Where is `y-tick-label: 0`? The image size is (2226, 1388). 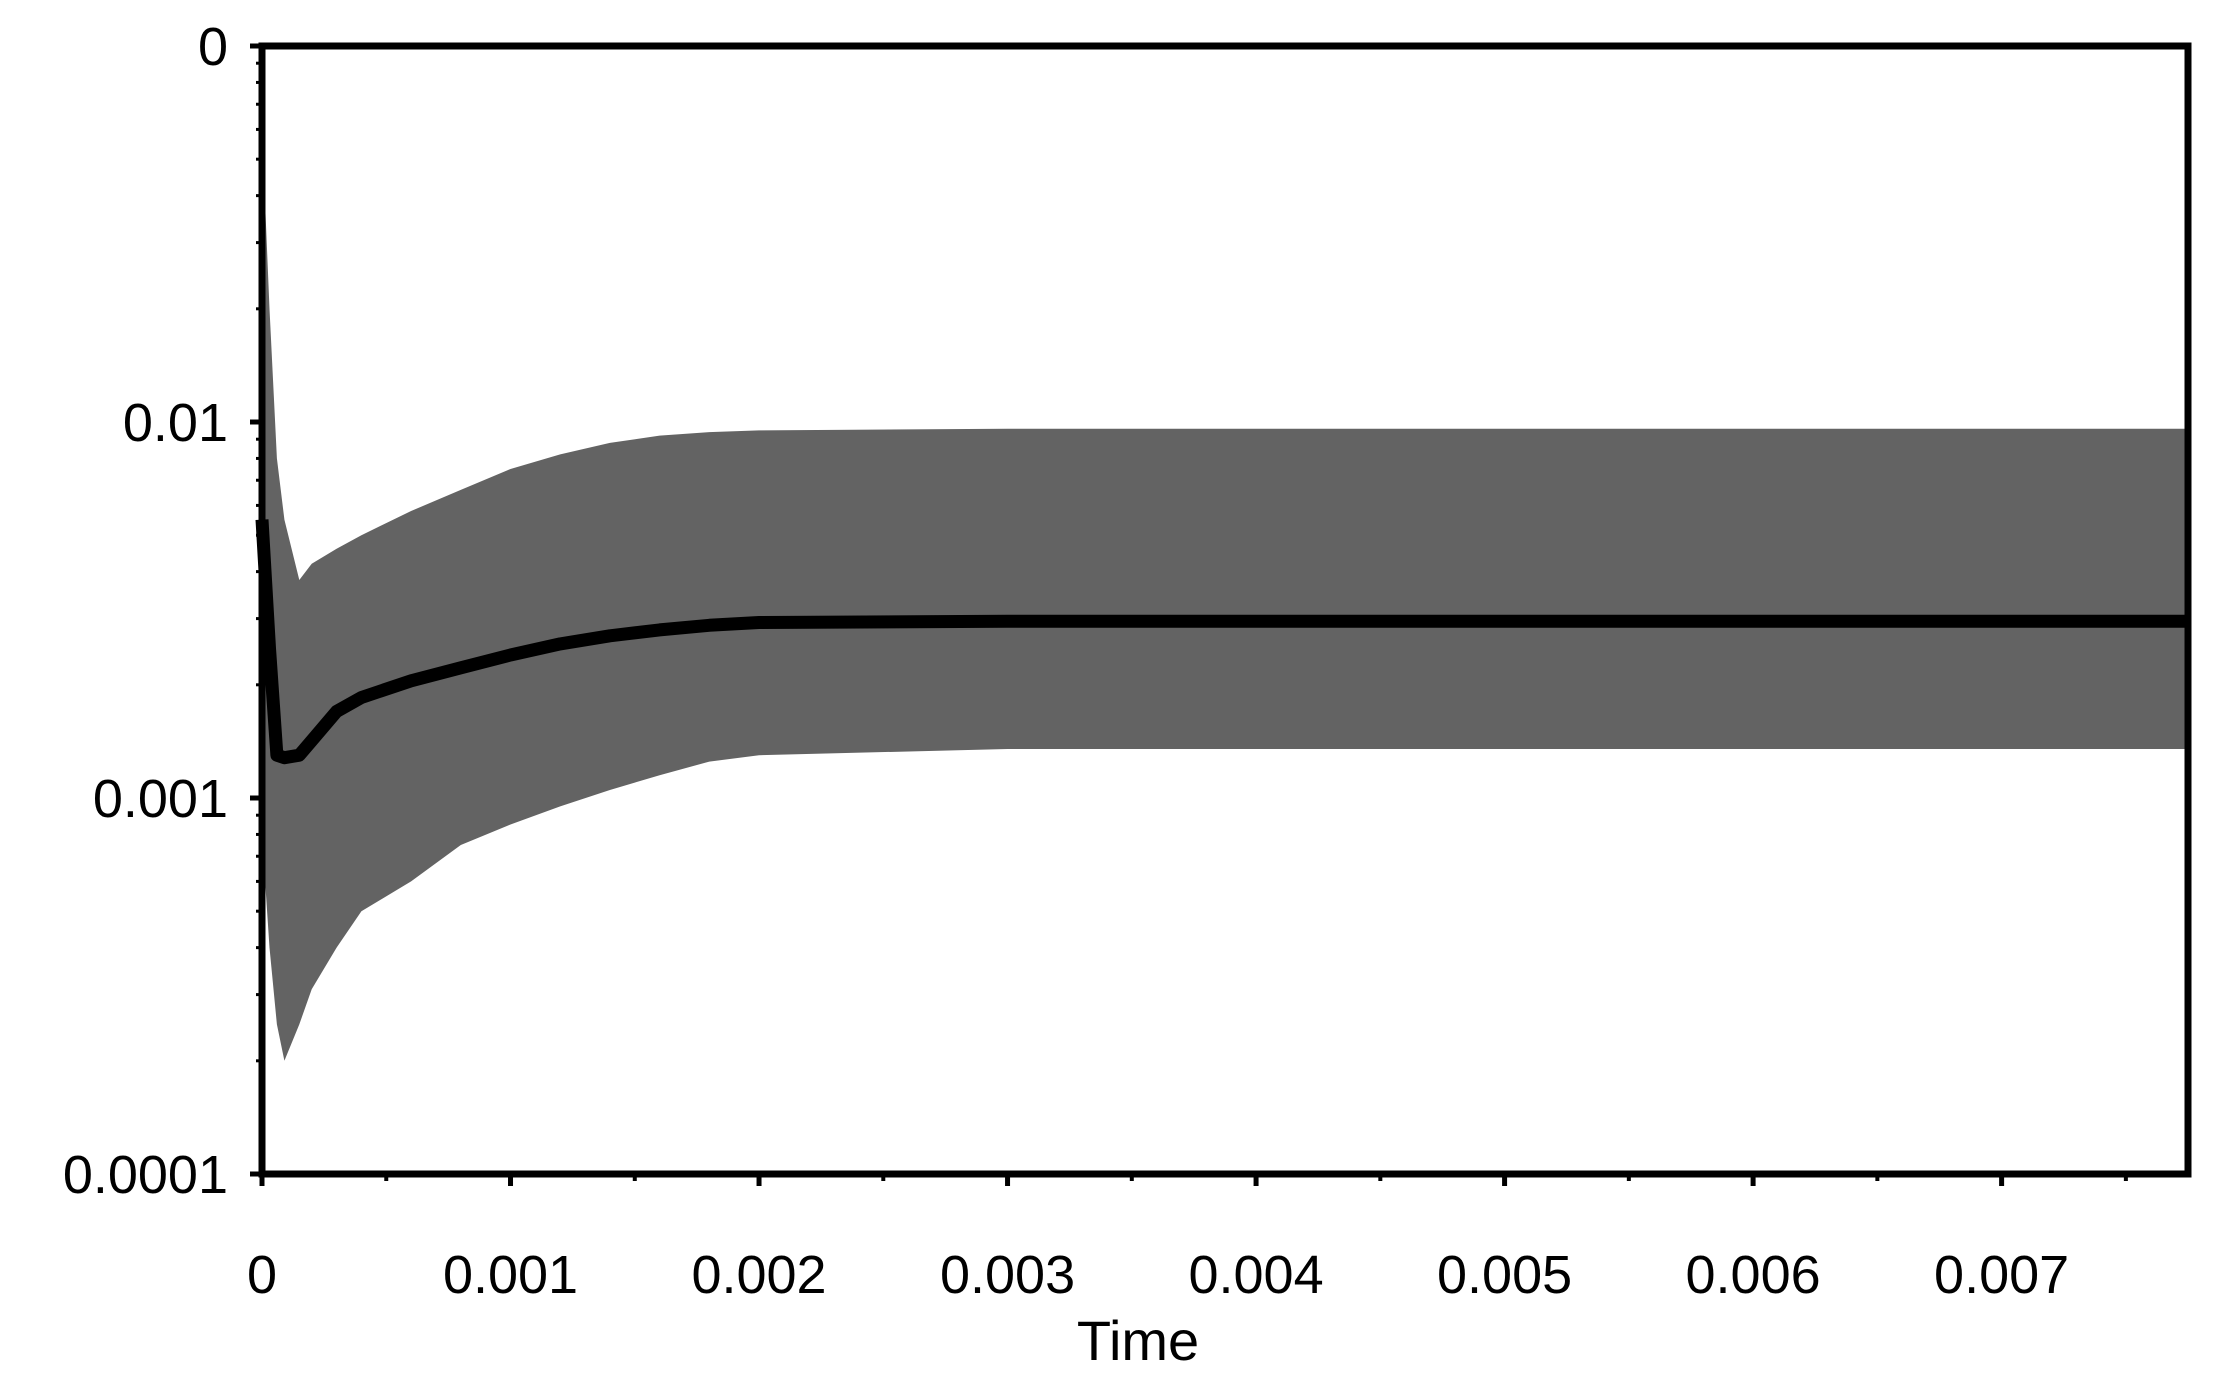 y-tick-label: 0 is located at coordinates (213, 47).